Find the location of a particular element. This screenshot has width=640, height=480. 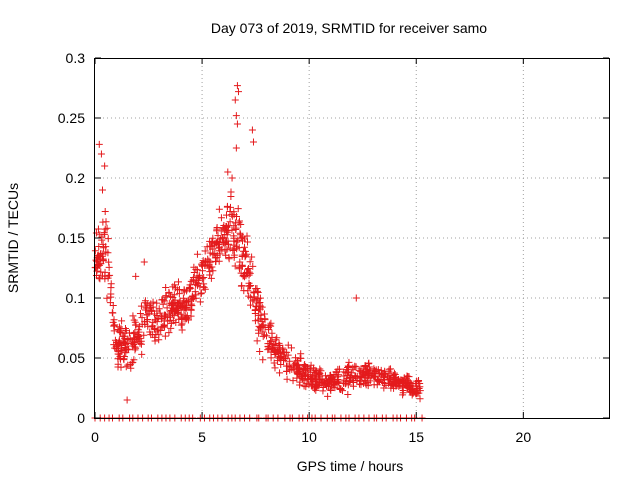

y-tick-labels: 0 0.05 0.1 0.15 0.2 0.25 0.3 is located at coordinates (71, 238).